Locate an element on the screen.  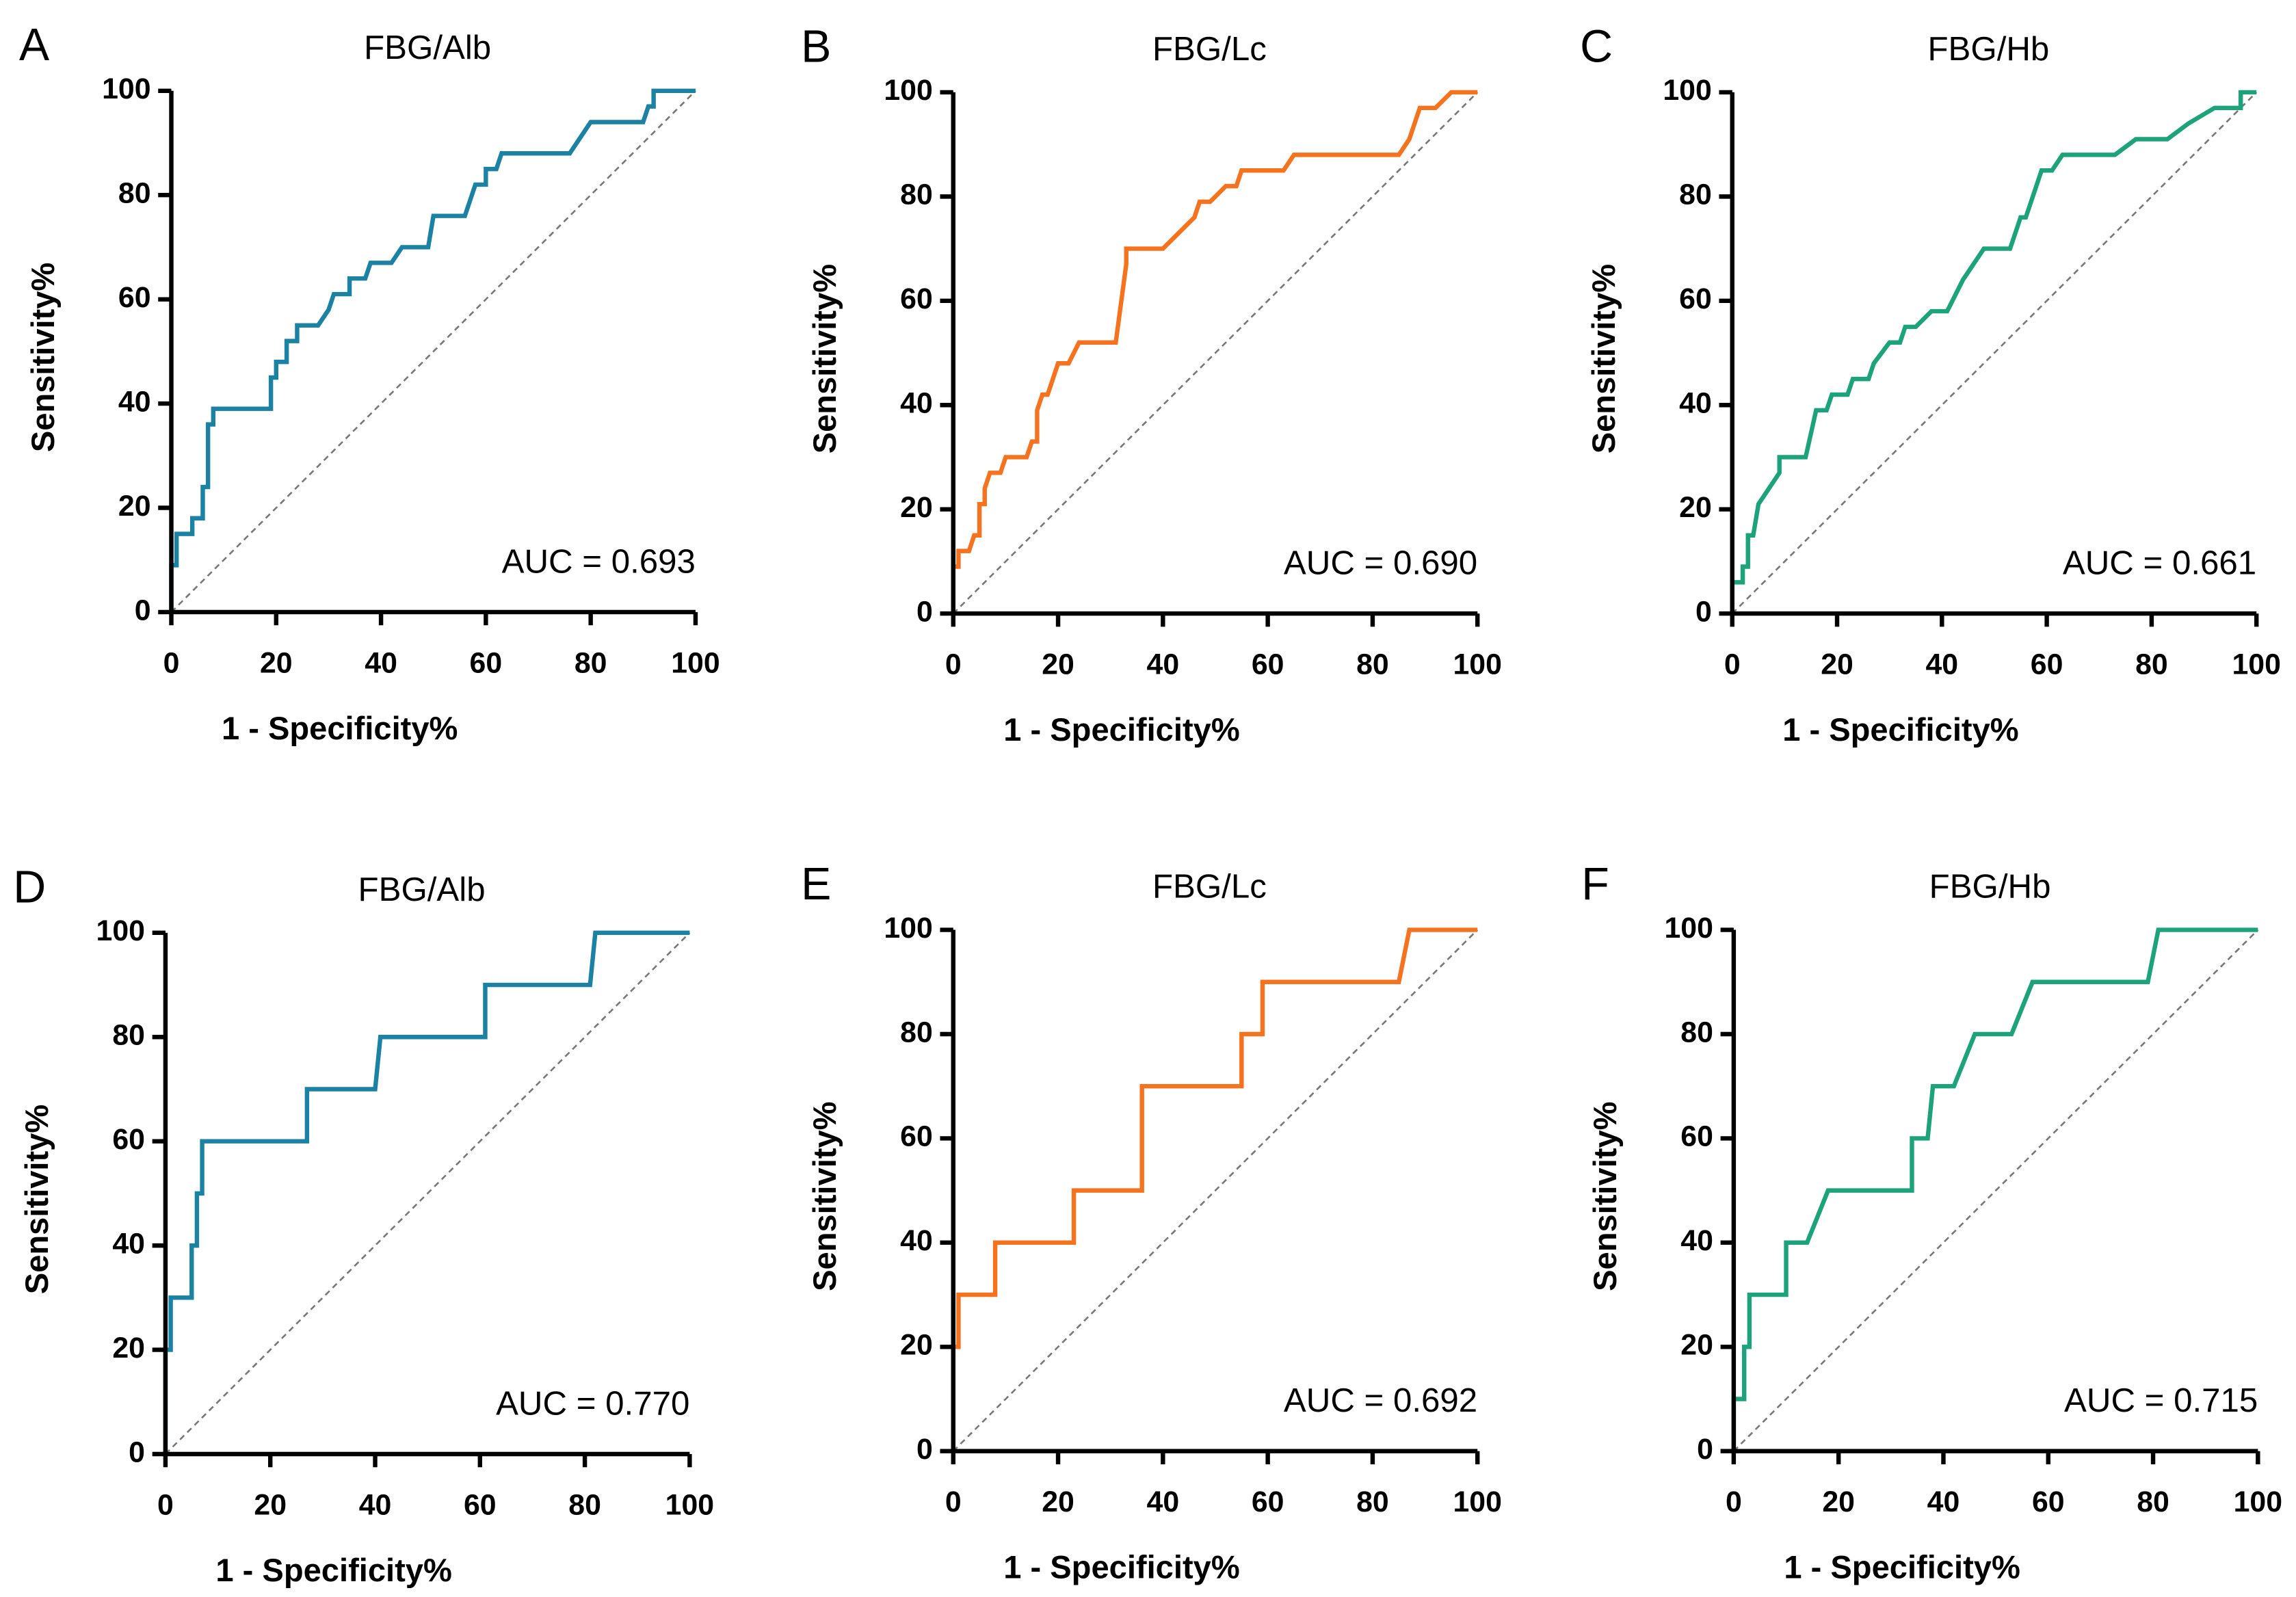
auc-annotation: AUC = 0.690 is located at coordinates (1380, 562).